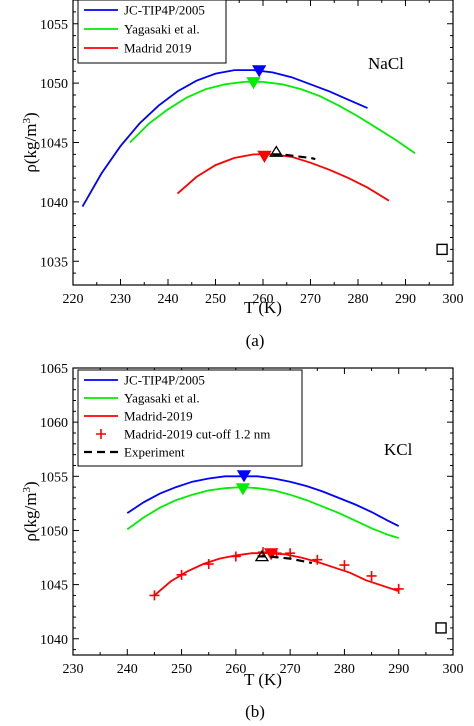 Image resolution: width=474 pixels, height=726 pixels. I want to click on panel-caption: (b), so click(255, 711).